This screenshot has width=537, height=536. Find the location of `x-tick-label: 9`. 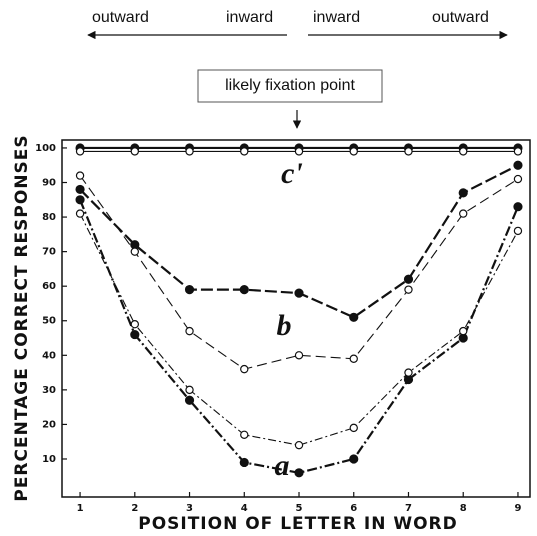

x-tick-label: 9 is located at coordinates (517, 508).